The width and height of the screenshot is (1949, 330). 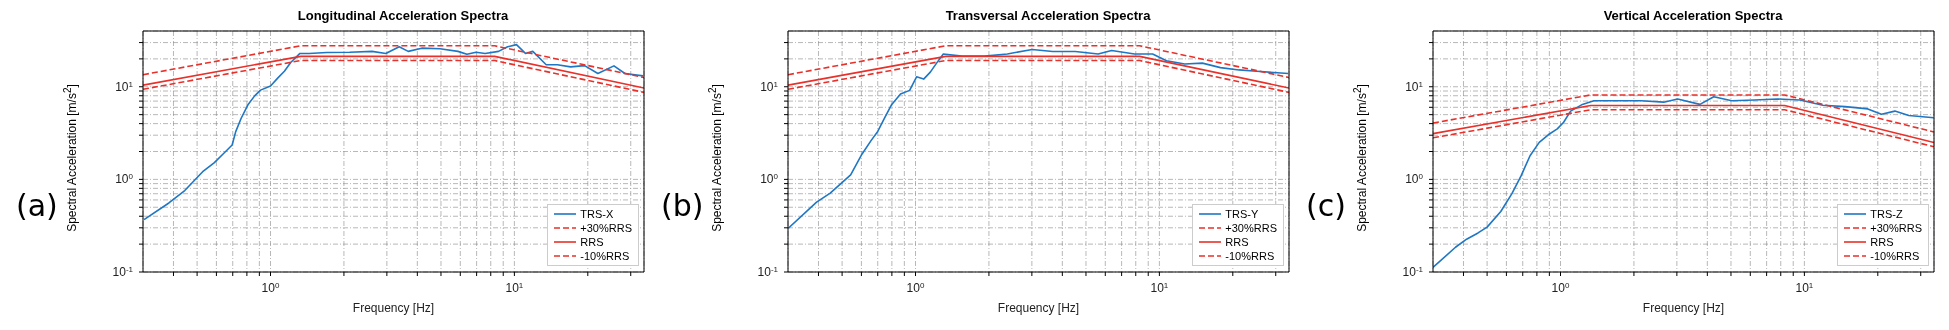 I want to click on text: (c), so click(x=1326, y=205).